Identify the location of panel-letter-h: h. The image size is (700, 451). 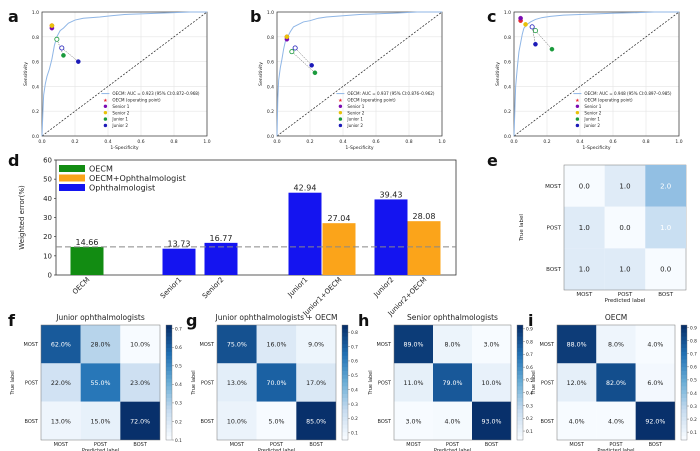
(363, 320).